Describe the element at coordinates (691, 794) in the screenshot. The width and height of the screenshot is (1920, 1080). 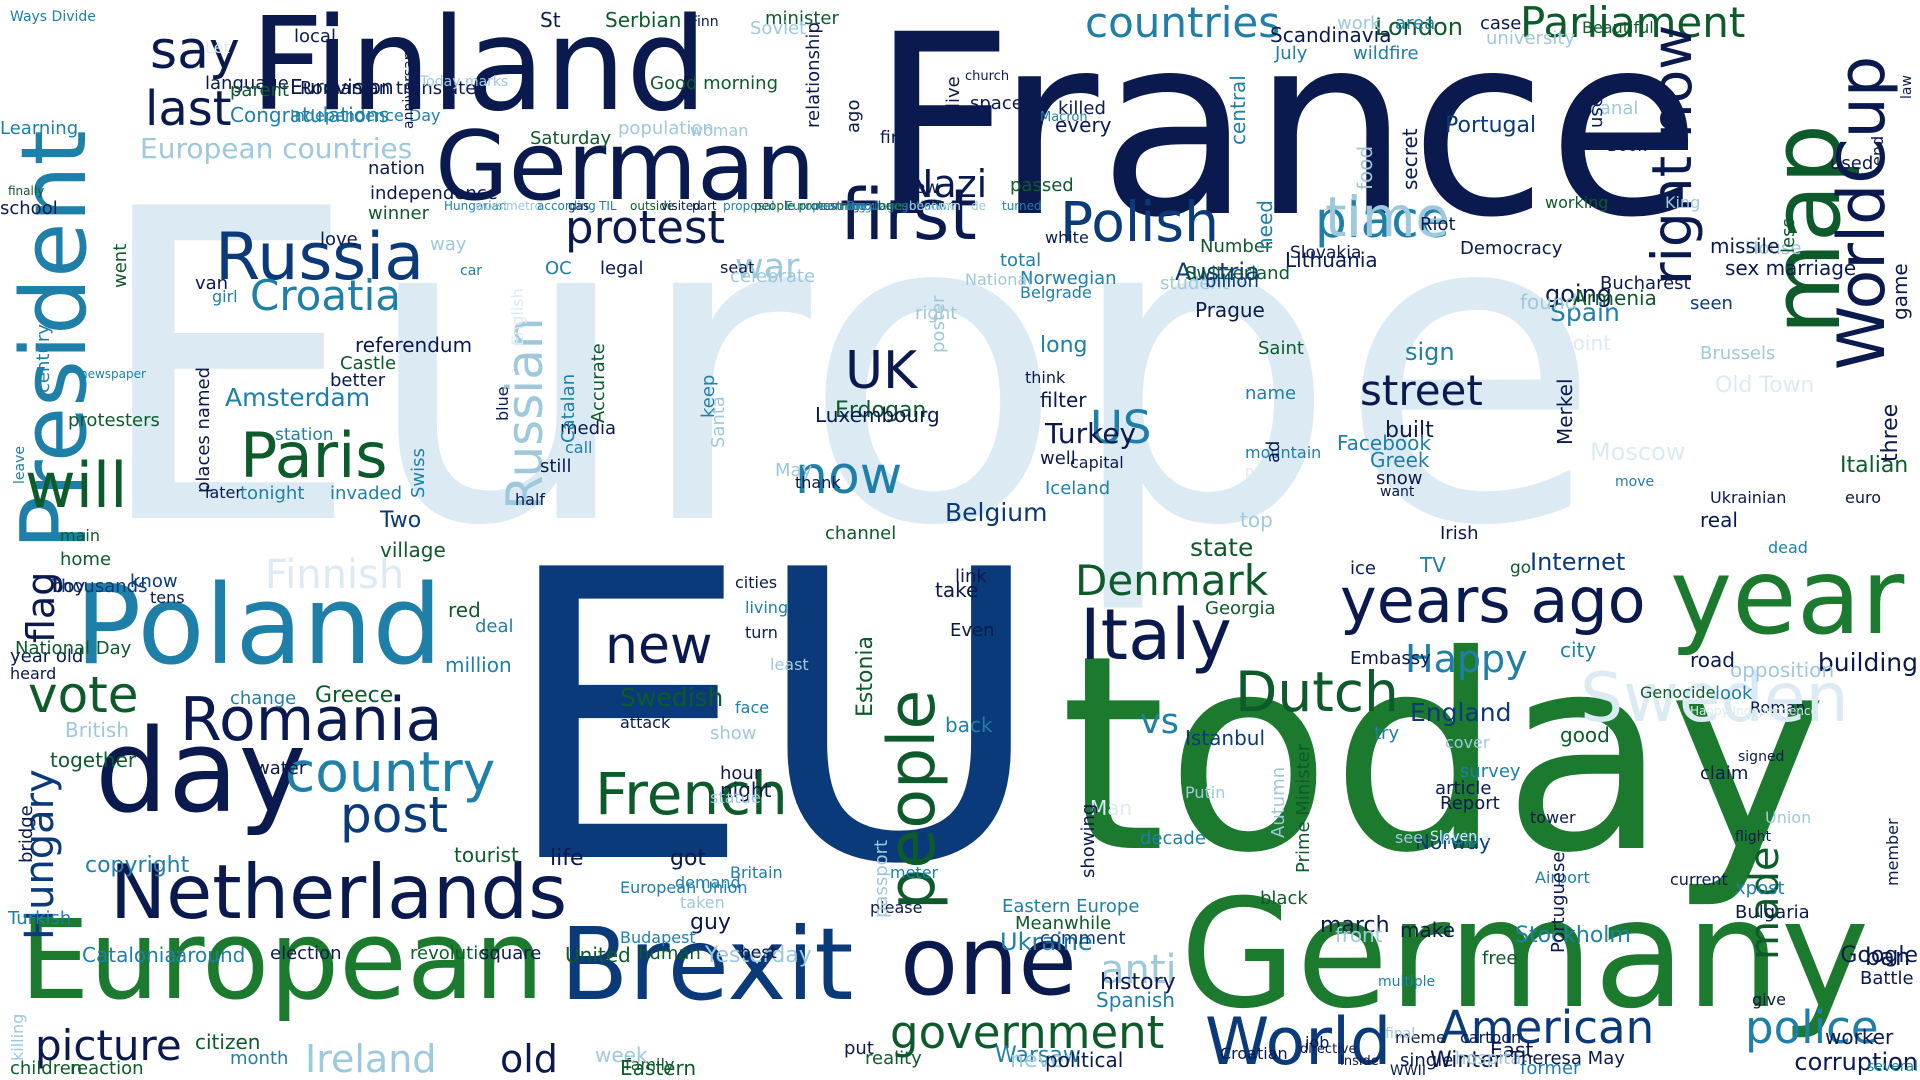
I see `word-french: French` at that location.